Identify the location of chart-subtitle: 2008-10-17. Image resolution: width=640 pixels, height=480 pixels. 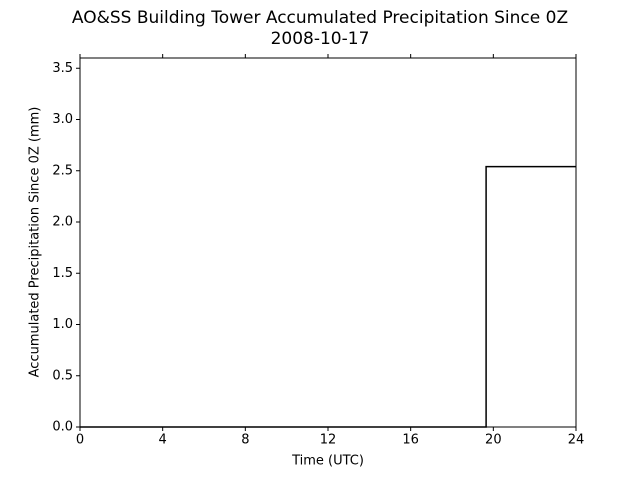
(320, 39).